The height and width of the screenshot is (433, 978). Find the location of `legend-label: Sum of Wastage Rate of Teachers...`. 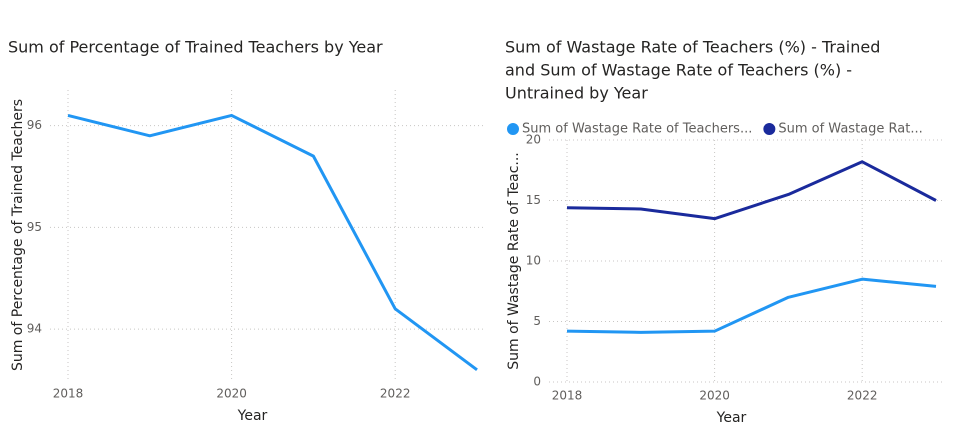

legend-label: Sum of Wastage Rate of Teachers... is located at coordinates (637, 129).